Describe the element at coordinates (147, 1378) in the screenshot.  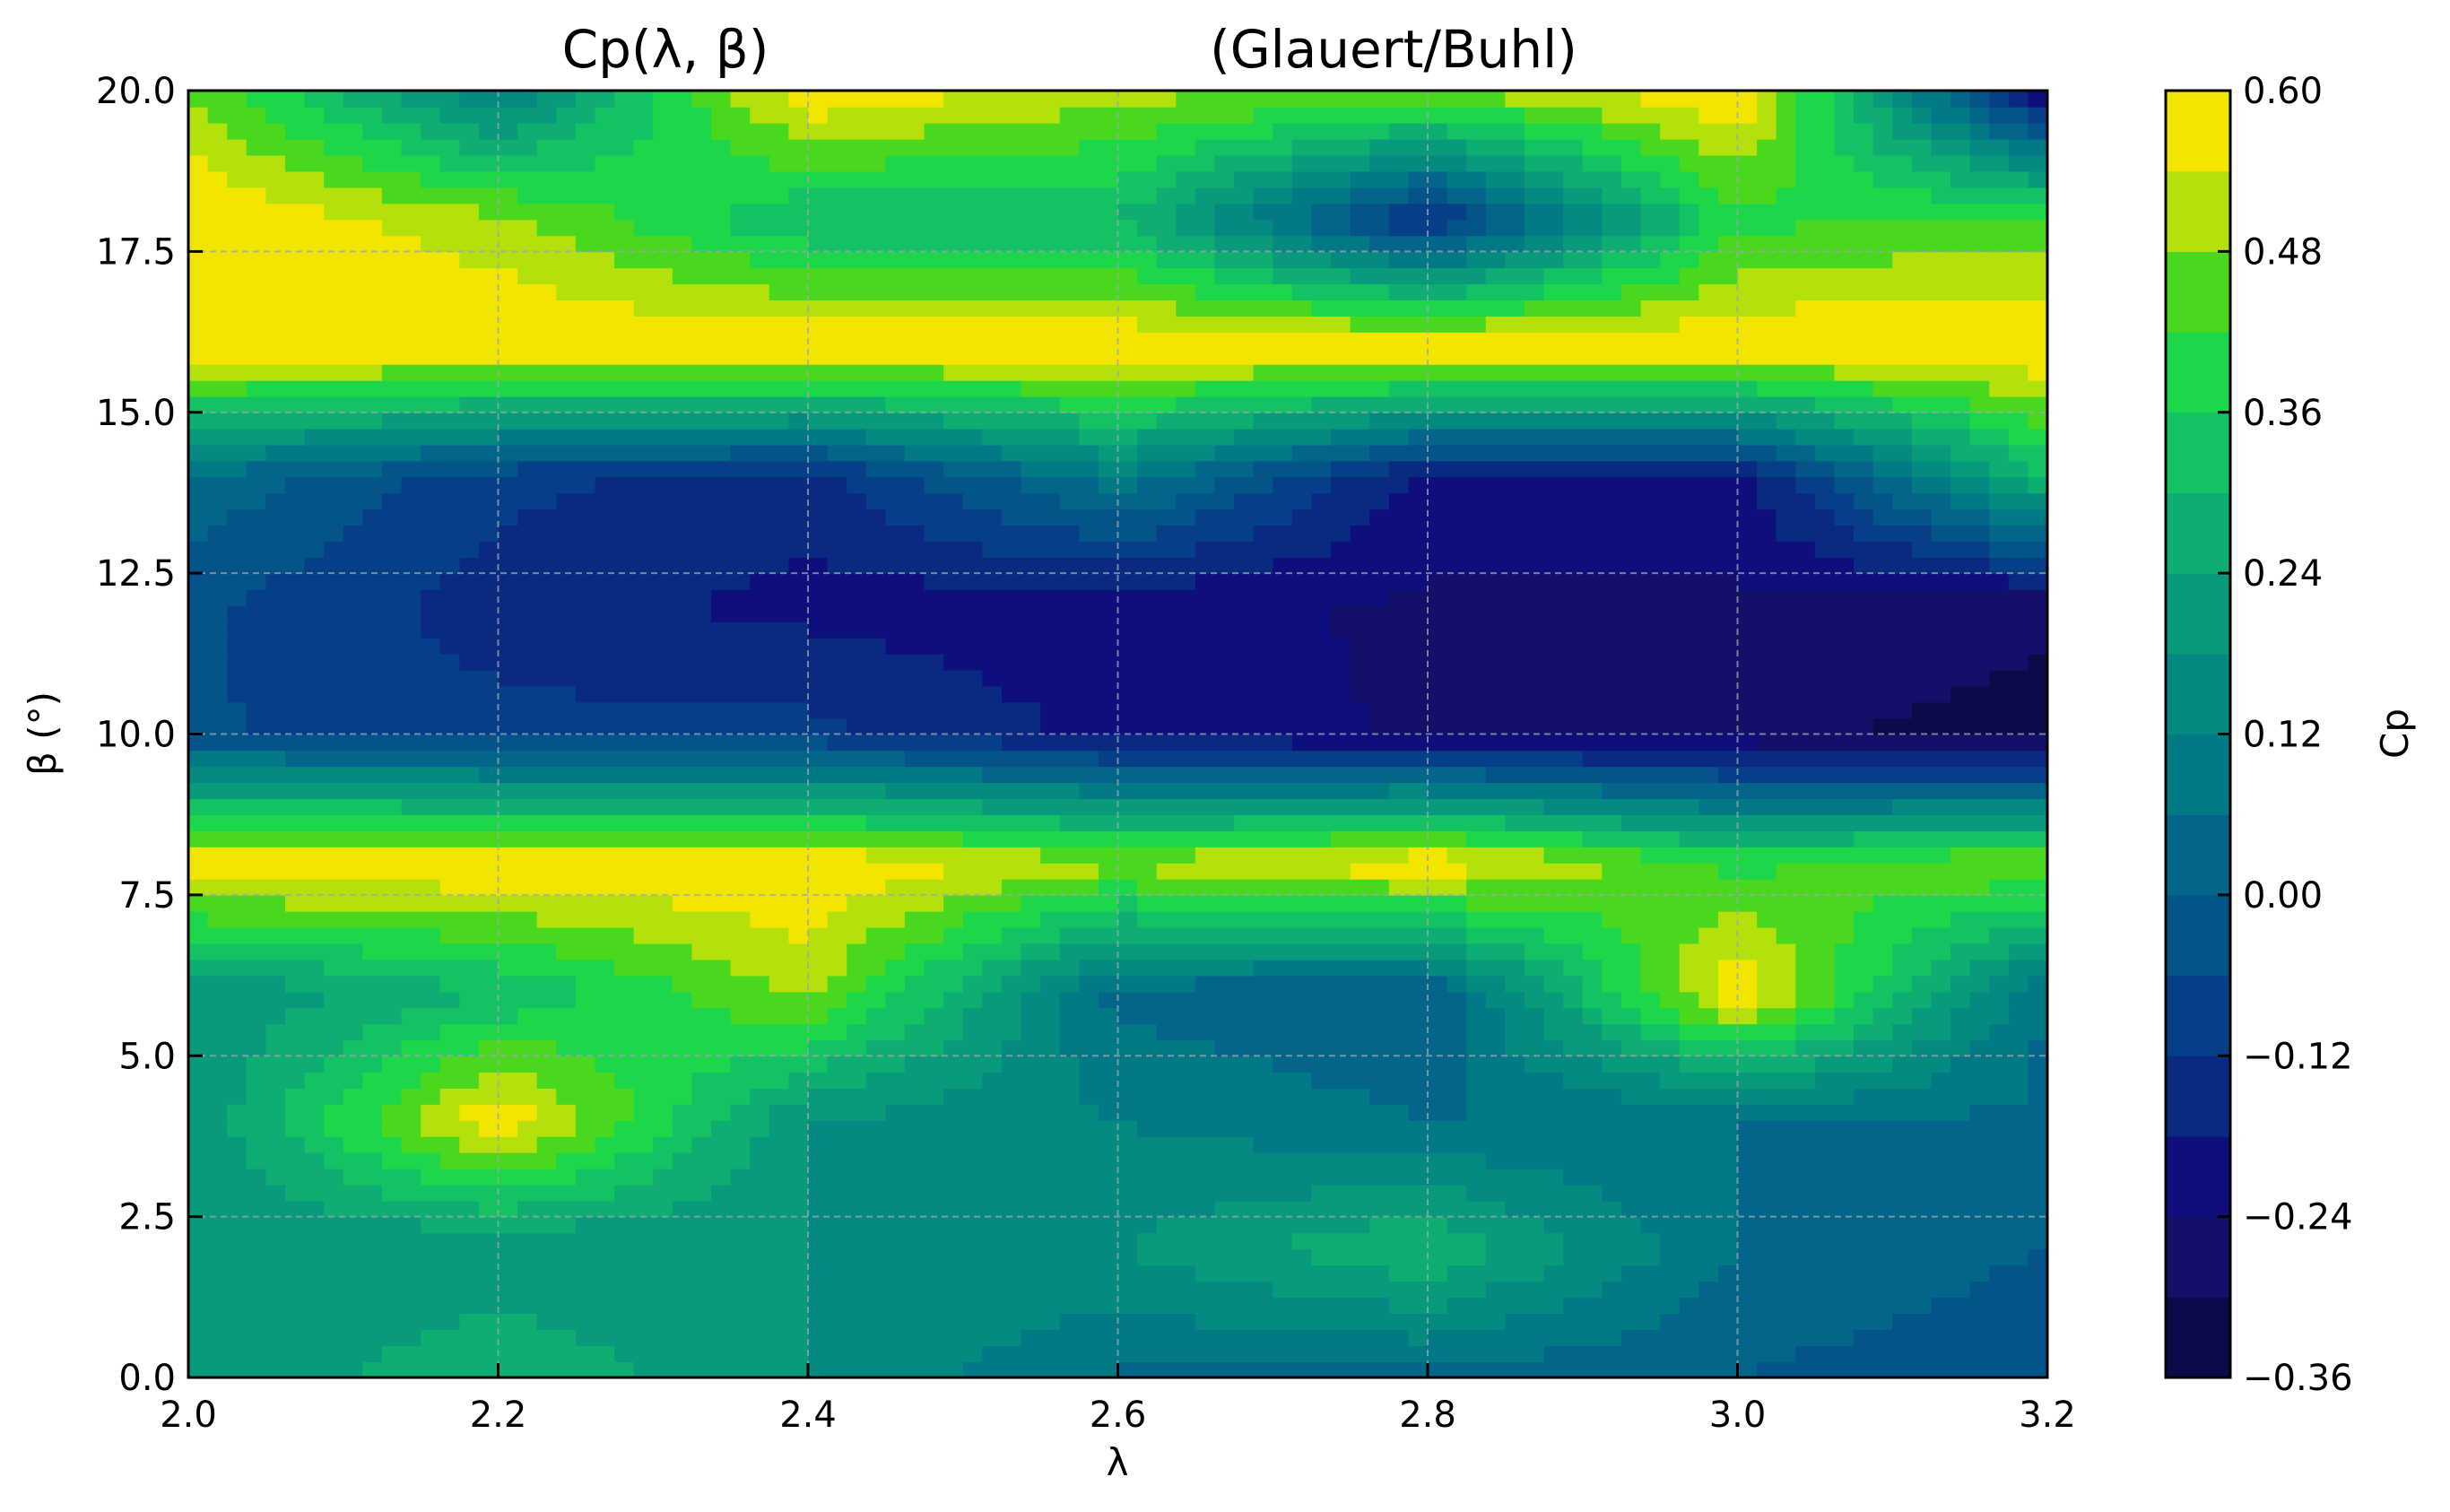
I see `y-tick-label: 0.0` at that location.